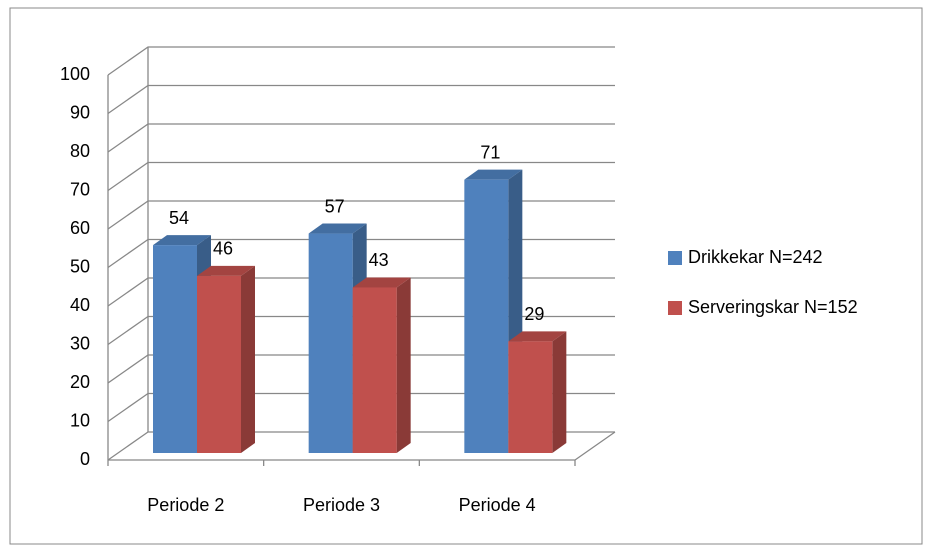 The image size is (927, 552). What do you see at coordinates (179, 218) in the screenshot?
I see `data-label: 54` at bounding box center [179, 218].